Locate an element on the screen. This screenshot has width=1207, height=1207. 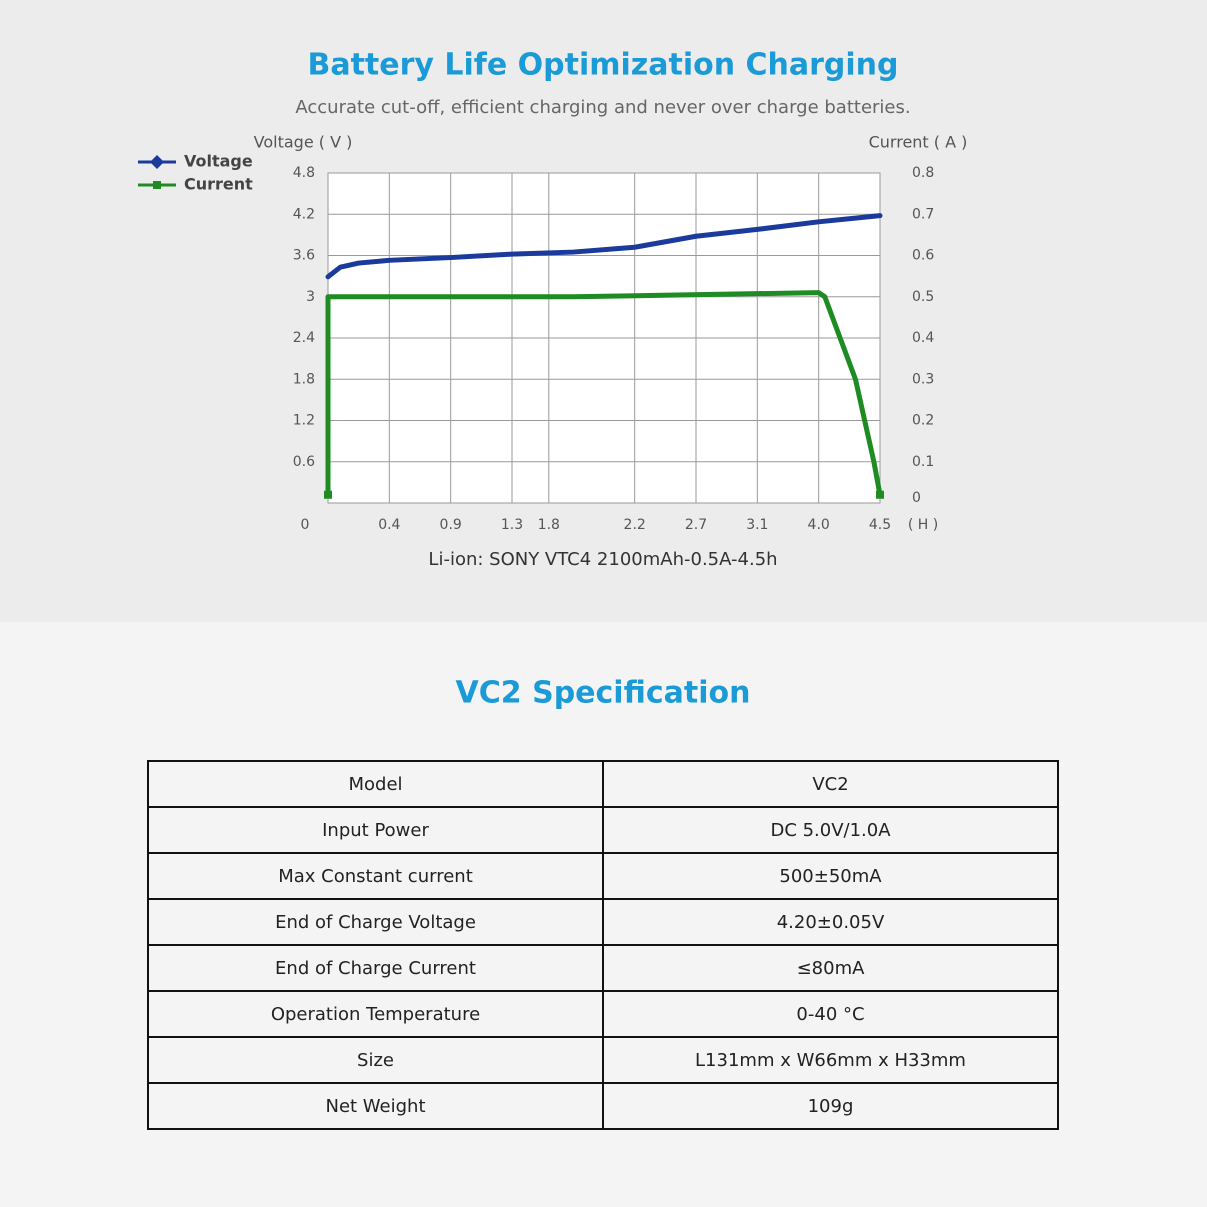
y2-tick-label: 0.5 is located at coordinates (923, 297).